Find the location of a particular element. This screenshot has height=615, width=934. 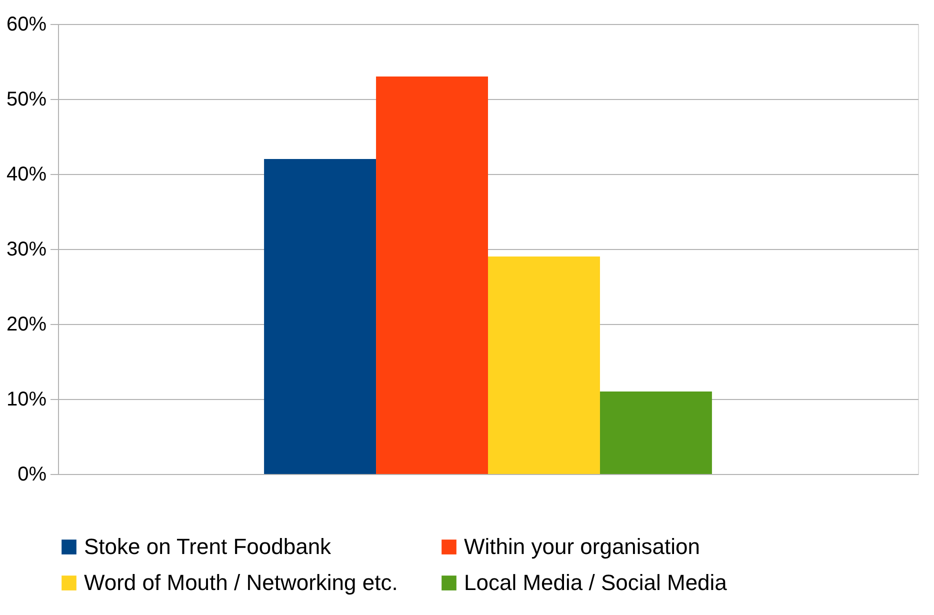

y-tick-label: 50% is located at coordinates (26, 99).